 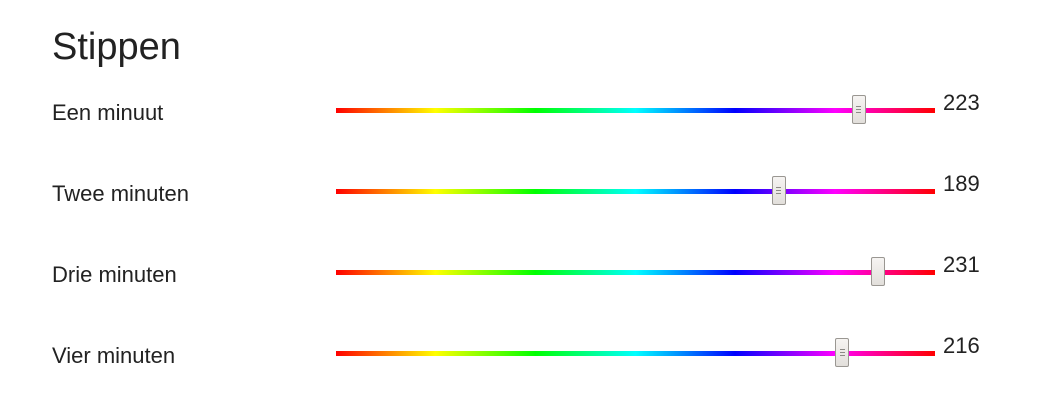 What do you see at coordinates (114, 274) in the screenshot?
I see `slider-label: Drie minuten` at bounding box center [114, 274].